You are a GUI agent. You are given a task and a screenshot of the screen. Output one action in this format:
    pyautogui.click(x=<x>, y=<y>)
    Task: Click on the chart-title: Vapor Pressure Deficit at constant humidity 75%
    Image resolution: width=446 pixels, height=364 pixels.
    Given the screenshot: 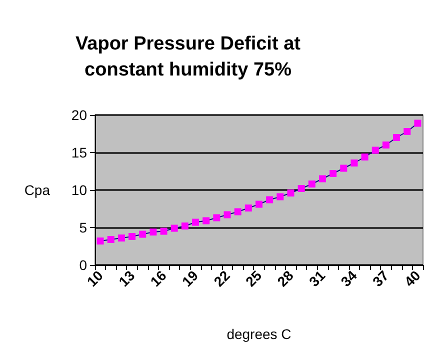 What is the action you would take?
    pyautogui.click(x=189, y=57)
    